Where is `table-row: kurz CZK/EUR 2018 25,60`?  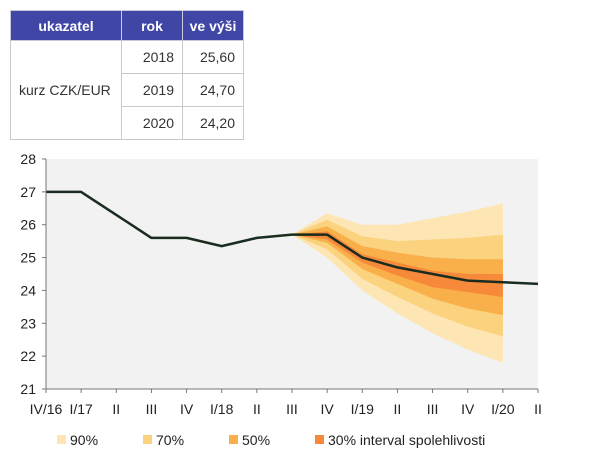
table-row: kurz CZK/EUR 2018 25,60 is located at coordinates (127, 90).